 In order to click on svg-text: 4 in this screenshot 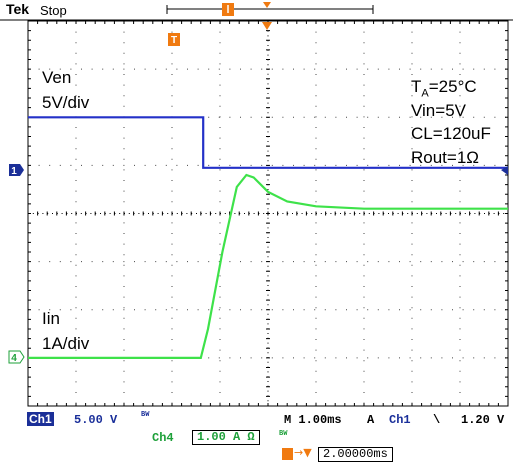, I will do `click(14, 358)`.